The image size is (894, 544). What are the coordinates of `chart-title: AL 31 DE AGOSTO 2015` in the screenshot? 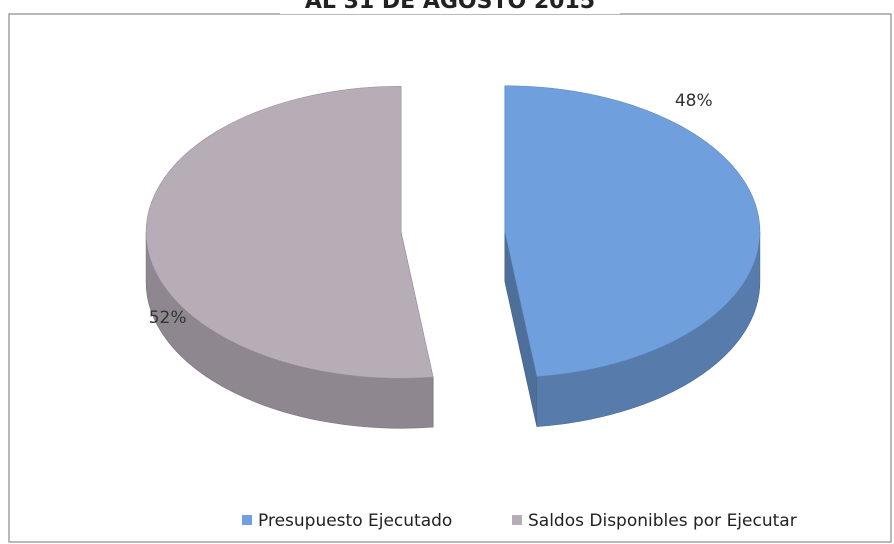 It's located at (450, 7).